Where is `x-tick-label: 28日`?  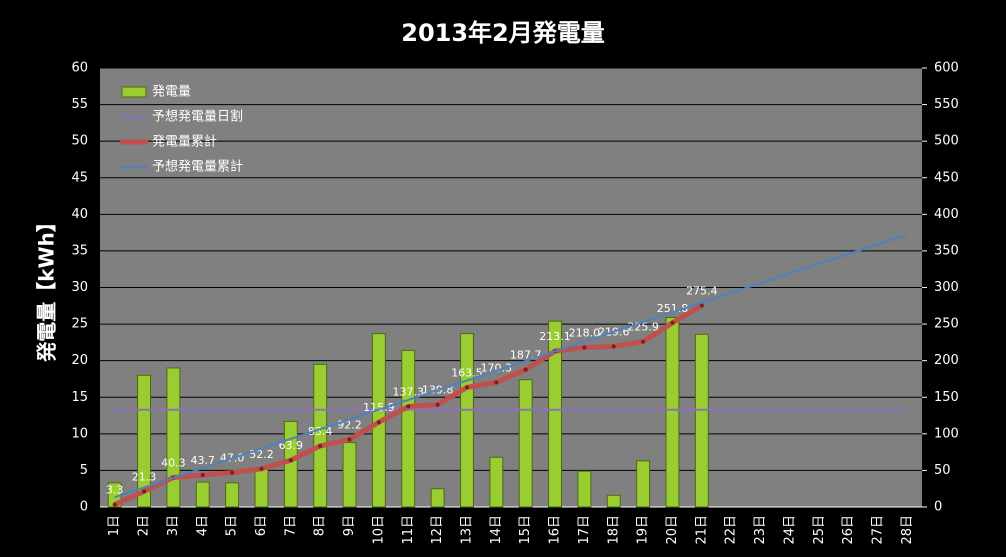 x-tick-label: 28日 is located at coordinates (907, 530).